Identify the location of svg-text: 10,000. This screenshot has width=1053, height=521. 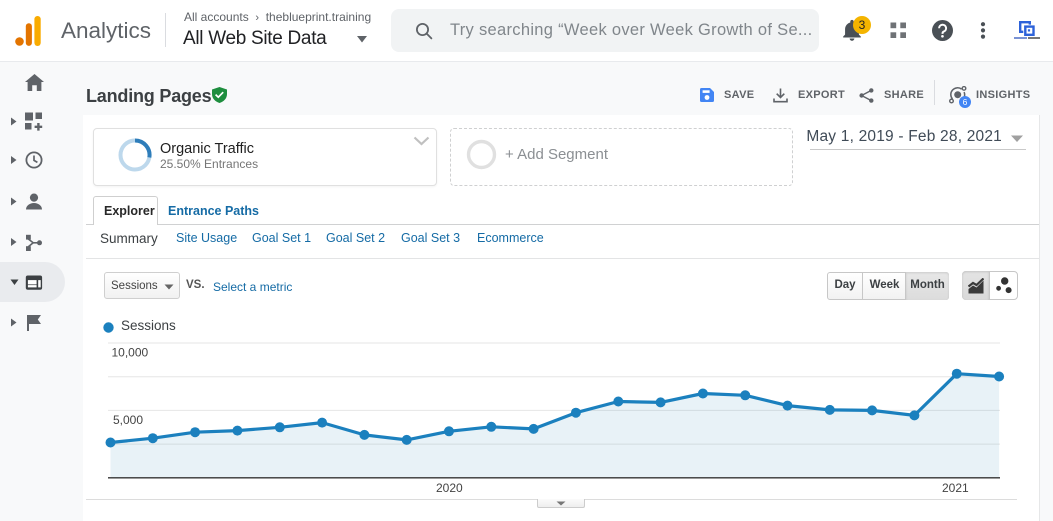
(130, 353).